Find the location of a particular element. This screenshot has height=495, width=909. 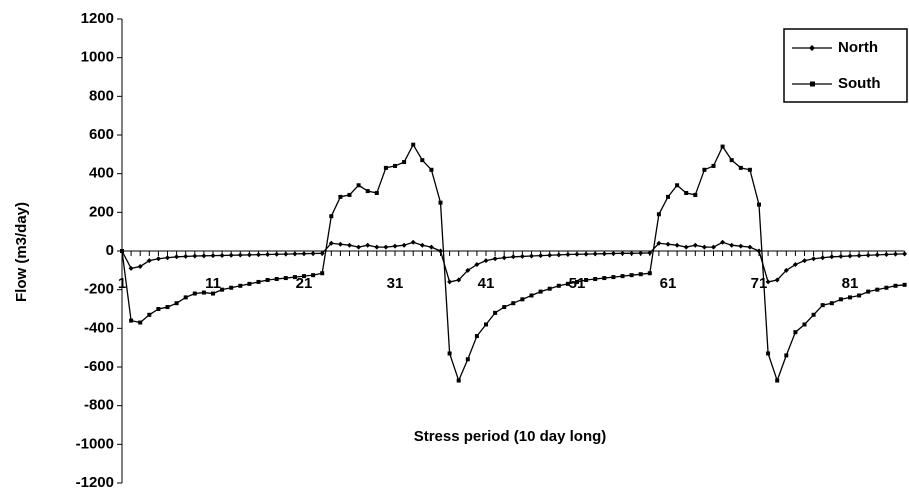

y-tick-label: -200 is located at coordinates (99, 289).